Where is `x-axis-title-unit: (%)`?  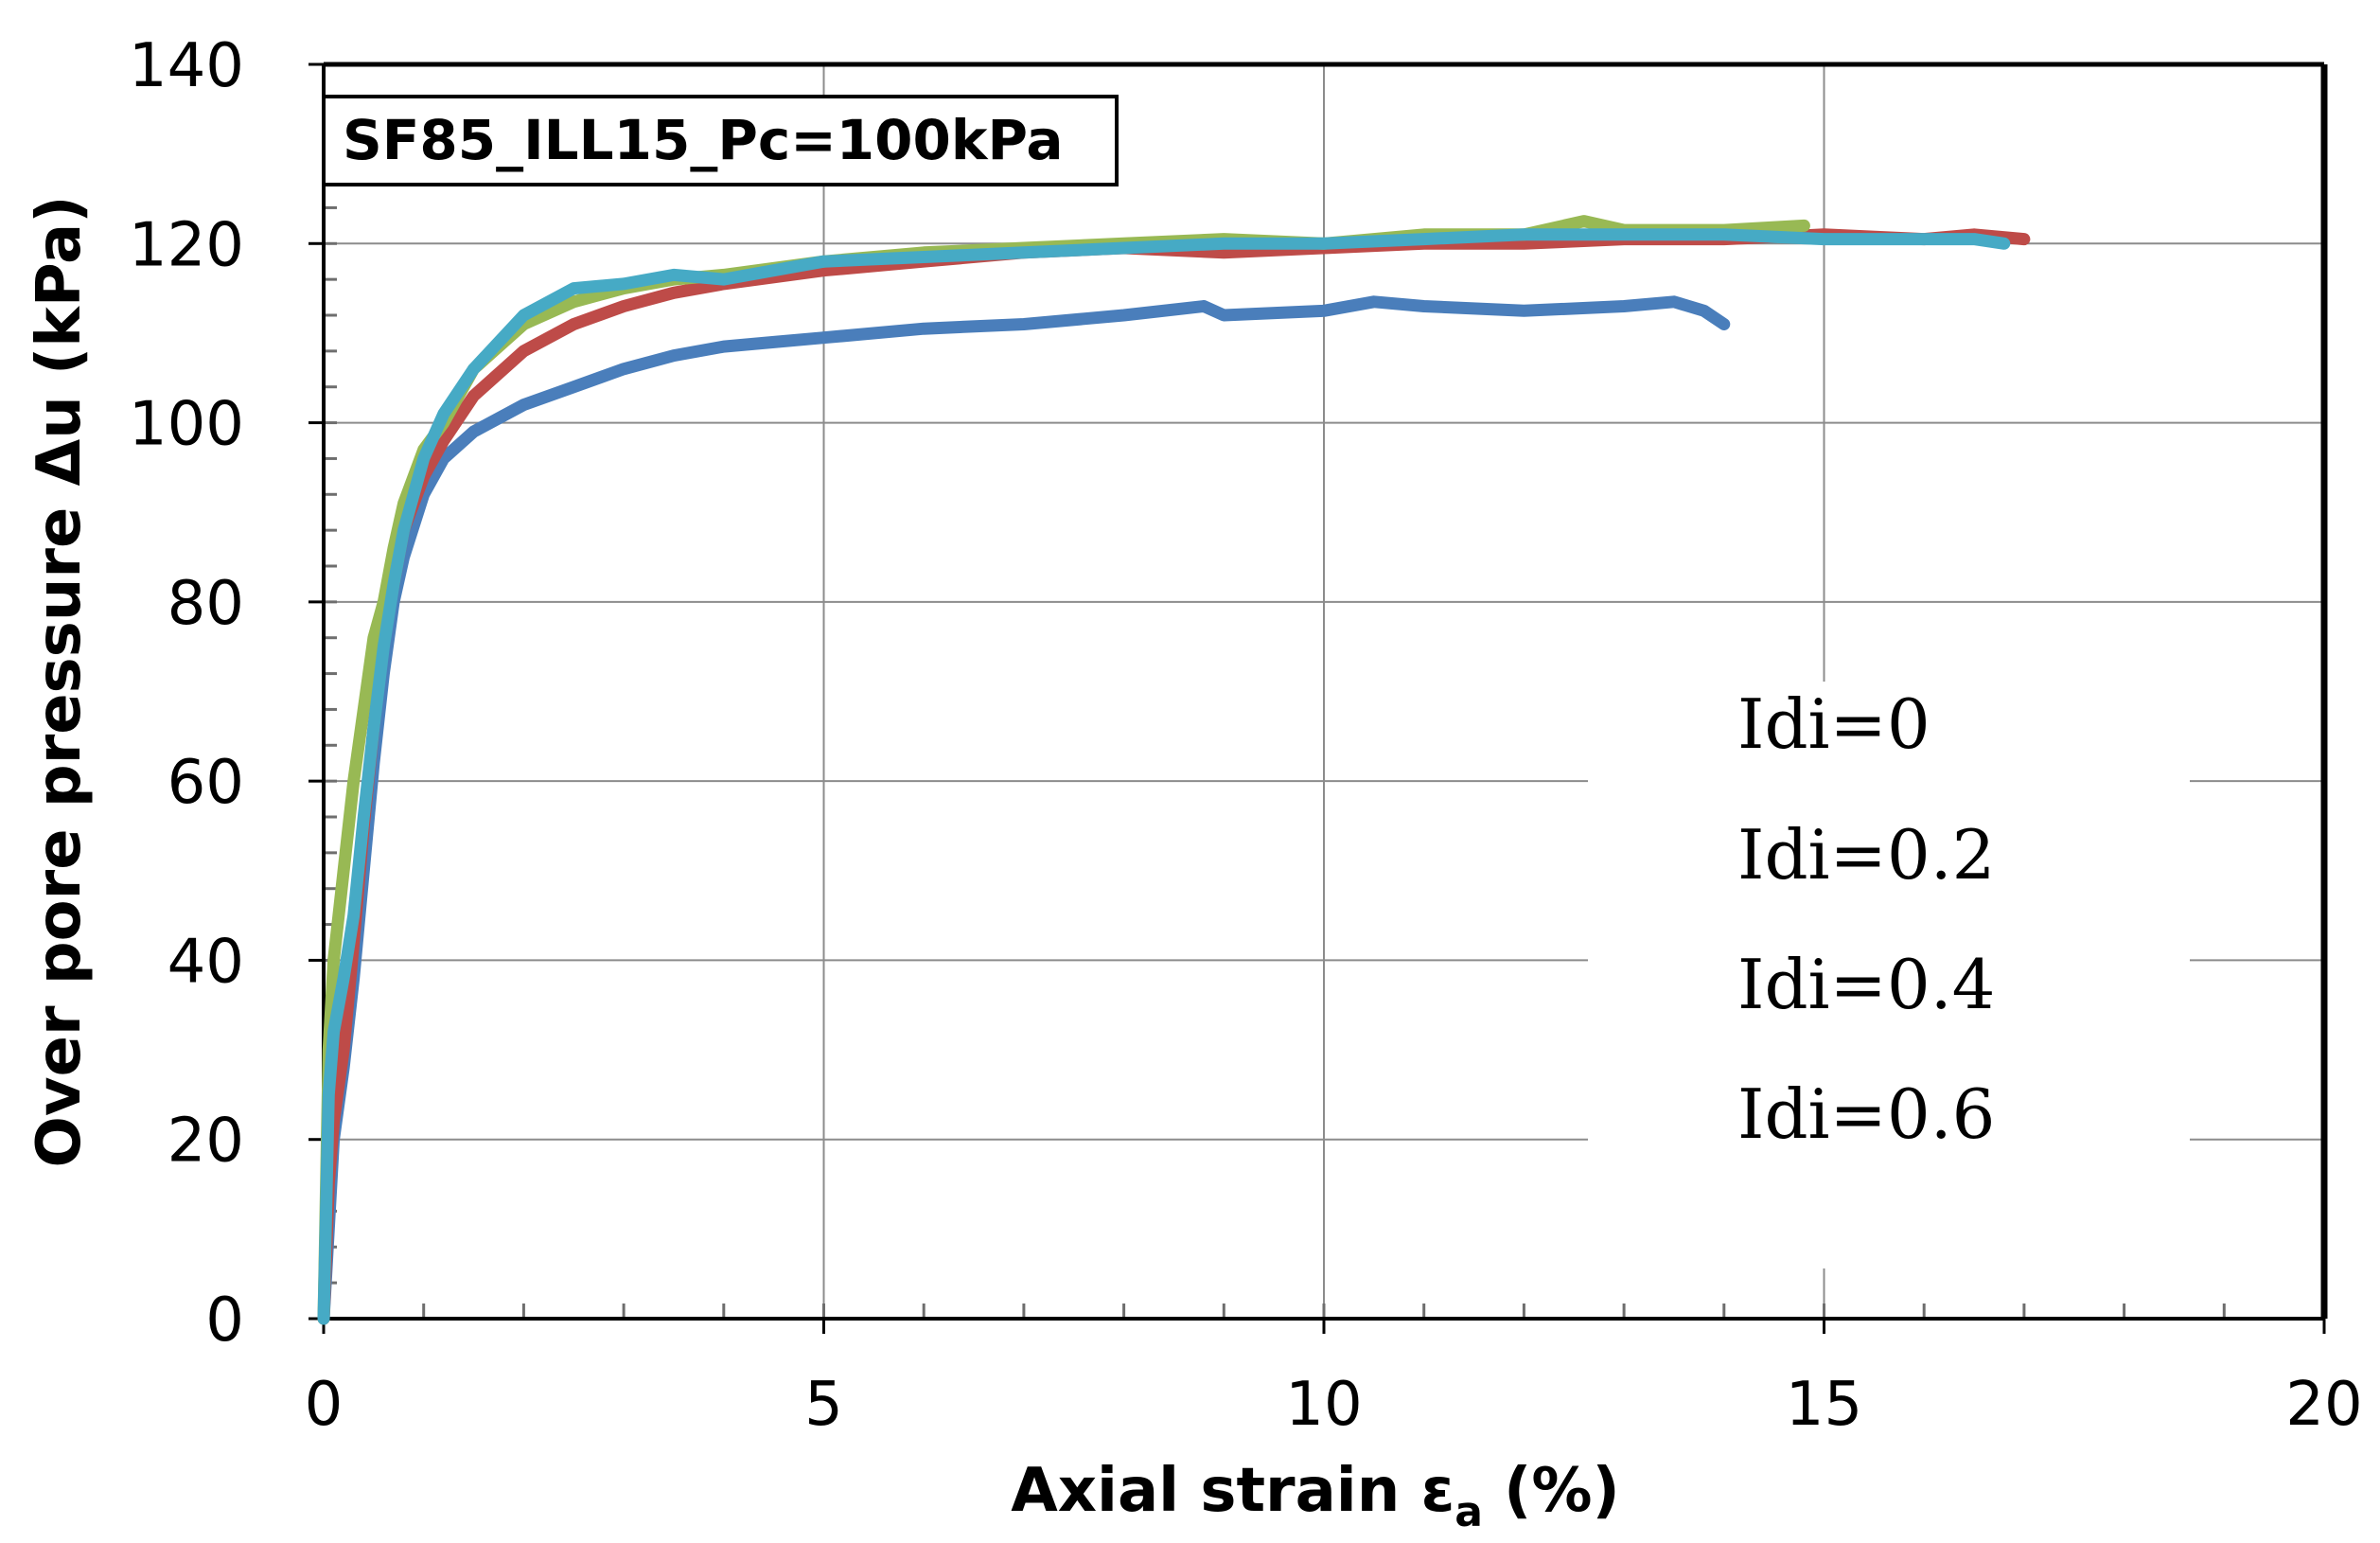
x-axis-title-unit: (%) is located at coordinates (1551, 1491).